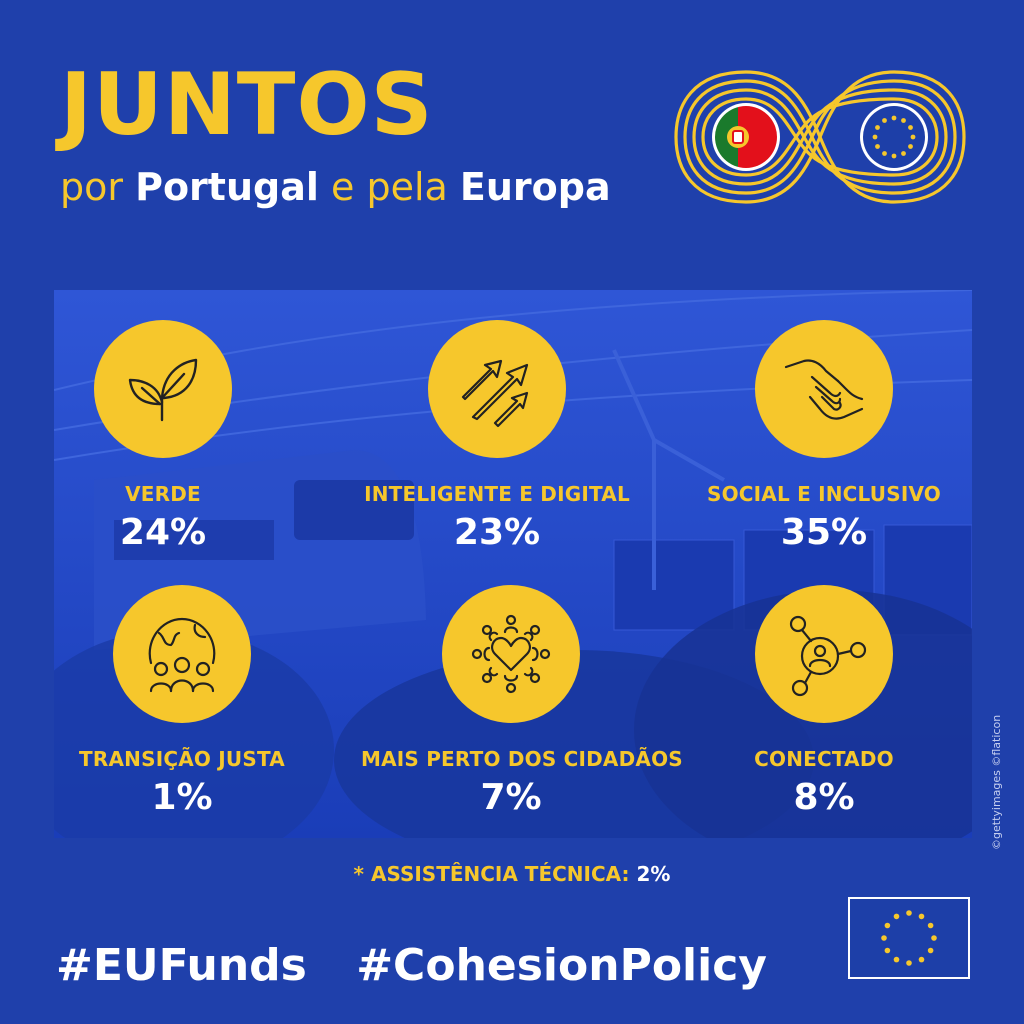  I want to click on note-label: * ASSISTÊNCIA TÉCNICA:, so click(491, 874).